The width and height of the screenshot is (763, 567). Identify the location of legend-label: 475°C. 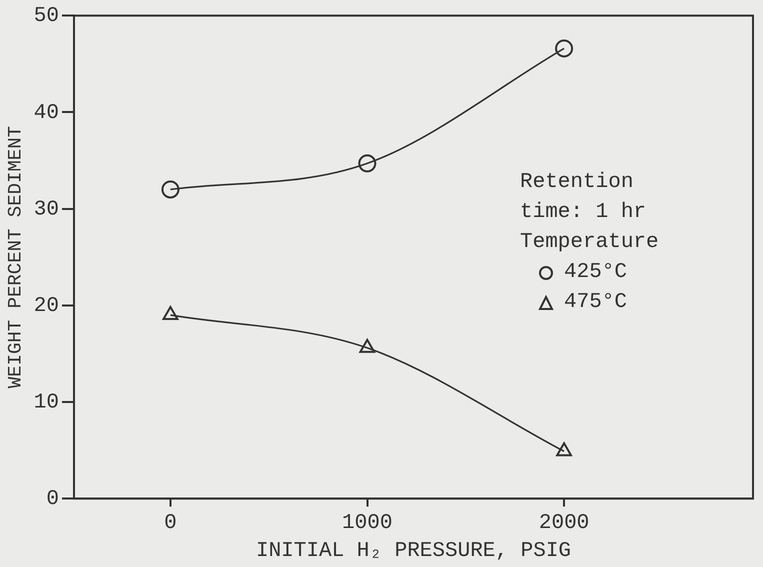
(596, 303).